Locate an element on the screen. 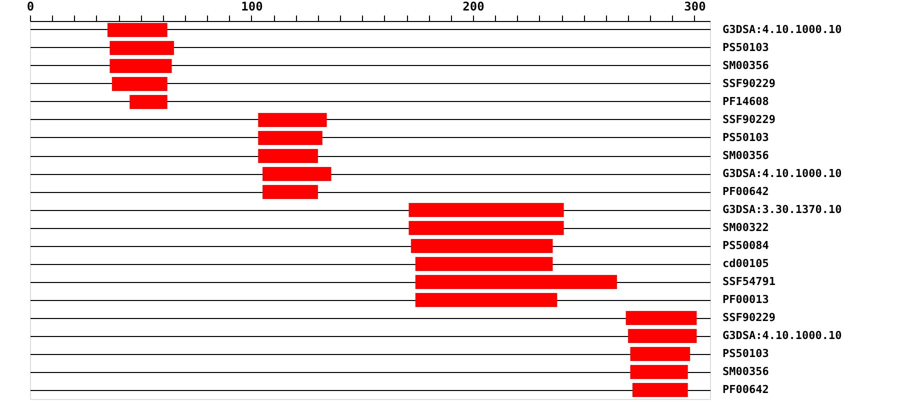 The image size is (900, 418). x-tick-label: 100 is located at coordinates (252, 7).